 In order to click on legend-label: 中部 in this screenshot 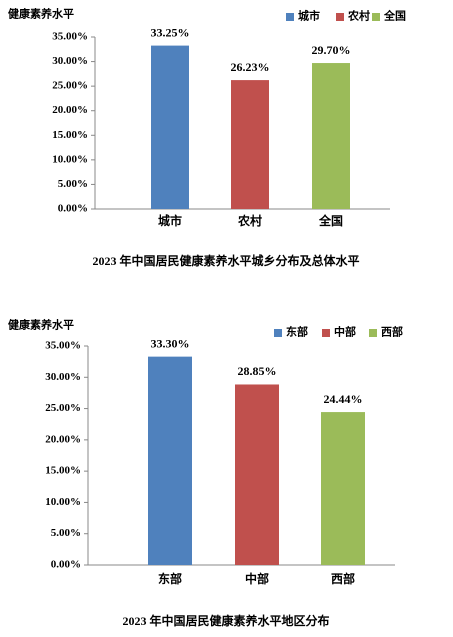, I will do `click(345, 332)`.